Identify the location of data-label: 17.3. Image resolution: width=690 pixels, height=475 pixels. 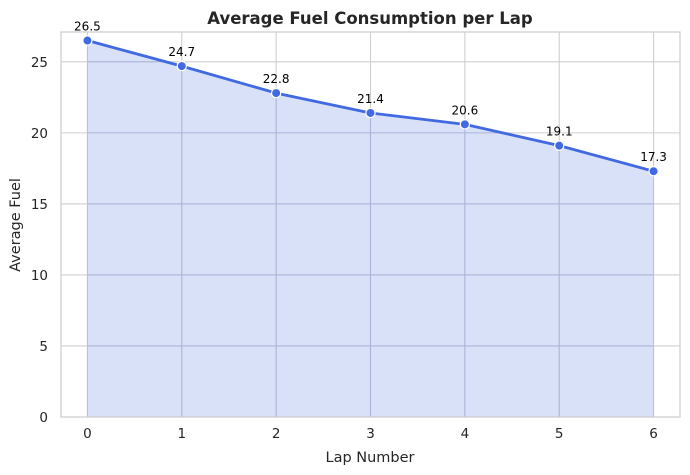
(653, 157).